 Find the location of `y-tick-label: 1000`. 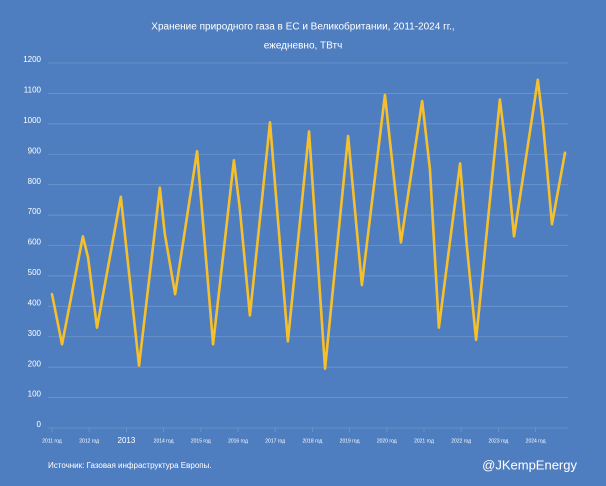

y-tick-label: 1000 is located at coordinates (32, 120).